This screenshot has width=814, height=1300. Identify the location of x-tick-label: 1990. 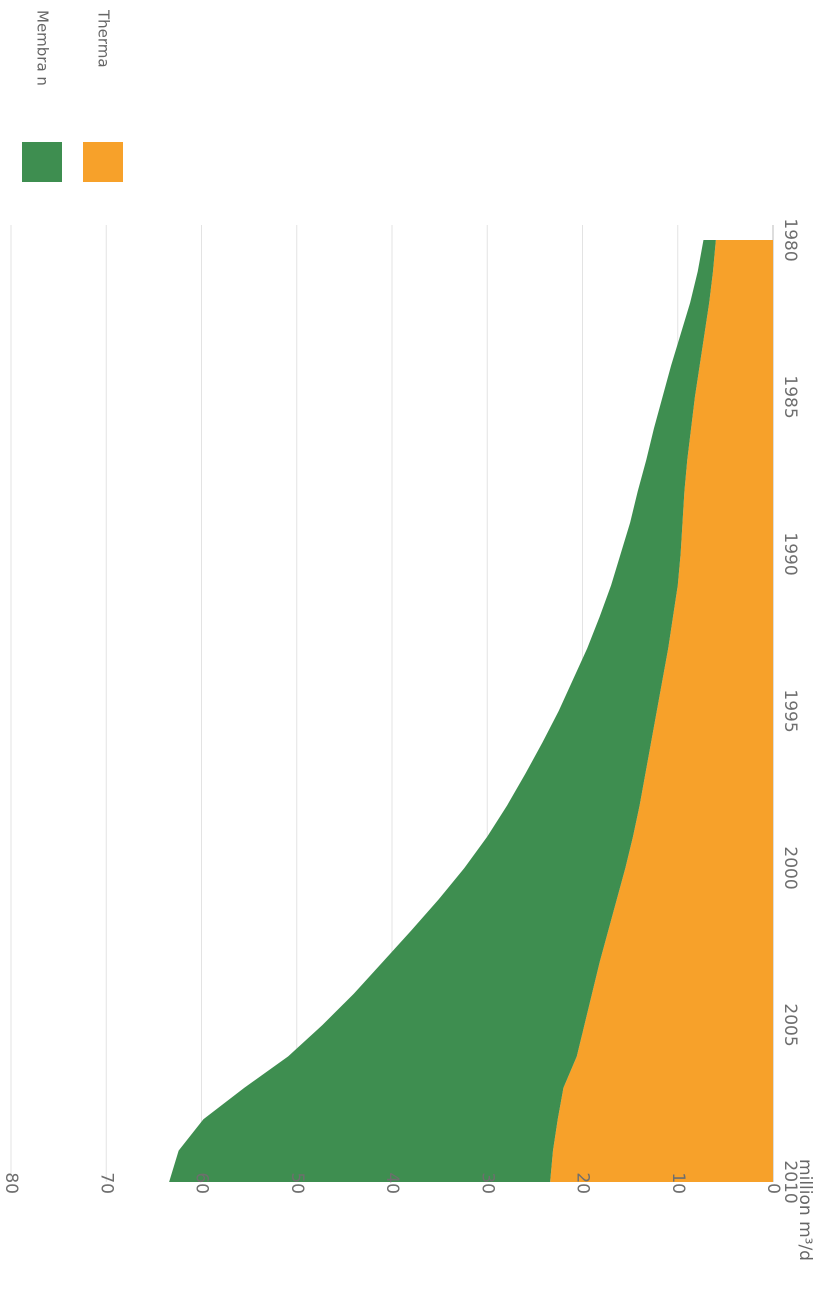
(790, 553).